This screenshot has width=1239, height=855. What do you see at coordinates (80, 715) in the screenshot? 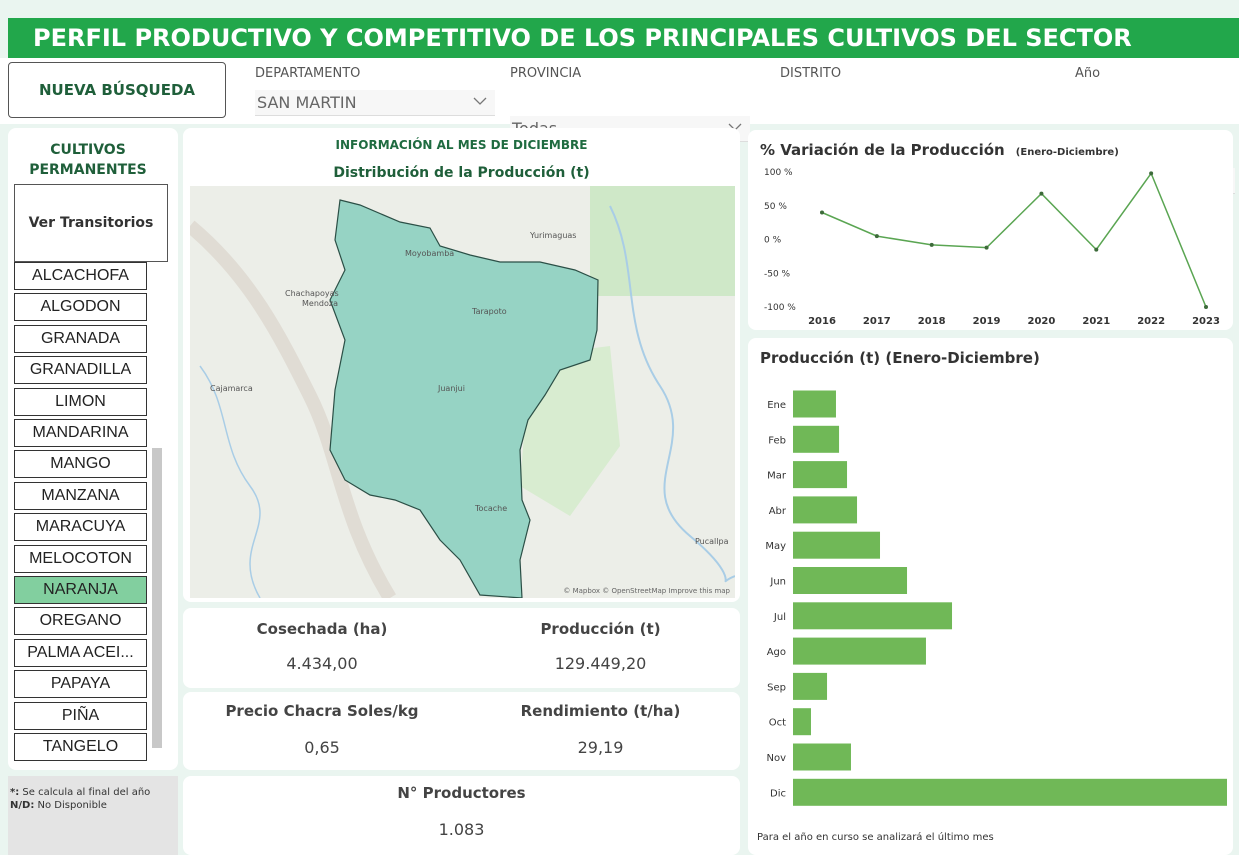
I see `crop-item: PIÑA` at bounding box center [80, 715].